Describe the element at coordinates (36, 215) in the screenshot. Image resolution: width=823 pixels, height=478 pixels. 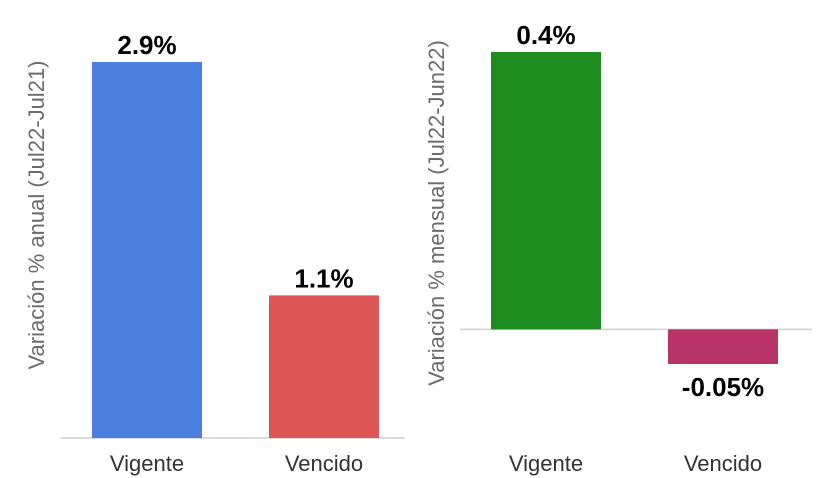
I see `y-axis-label: Variación % anual (Jul22-Jul21)` at that location.